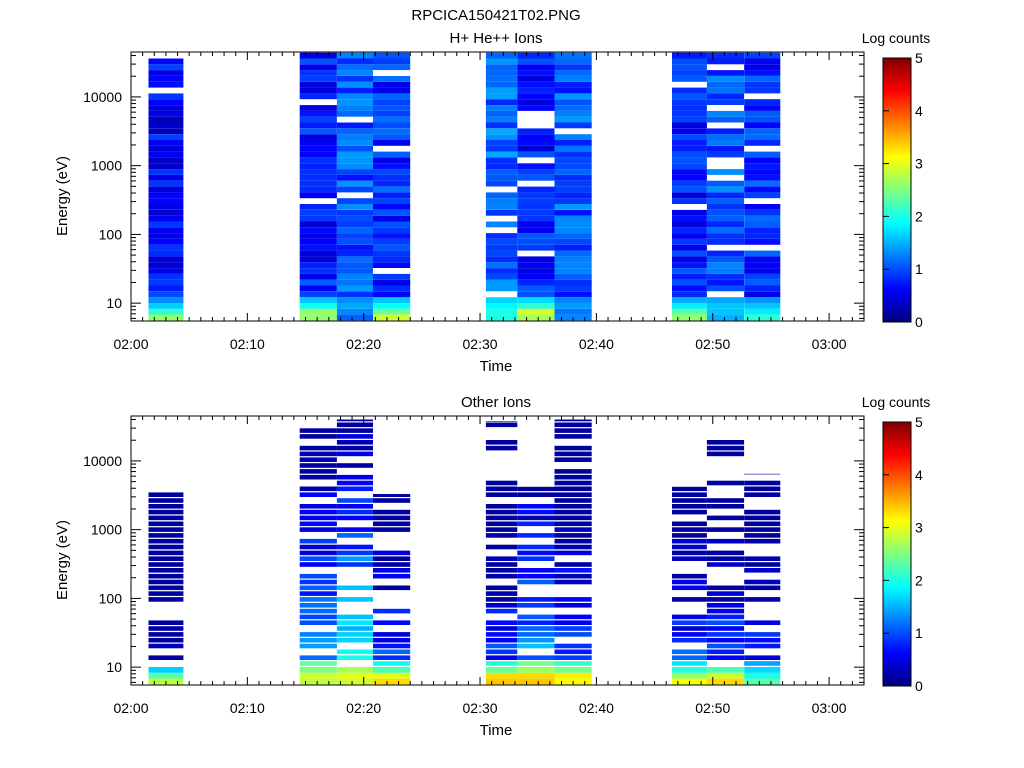 This screenshot has width=1024, height=768. I want to click on x-tick-label: 02:40, so click(596, 708).